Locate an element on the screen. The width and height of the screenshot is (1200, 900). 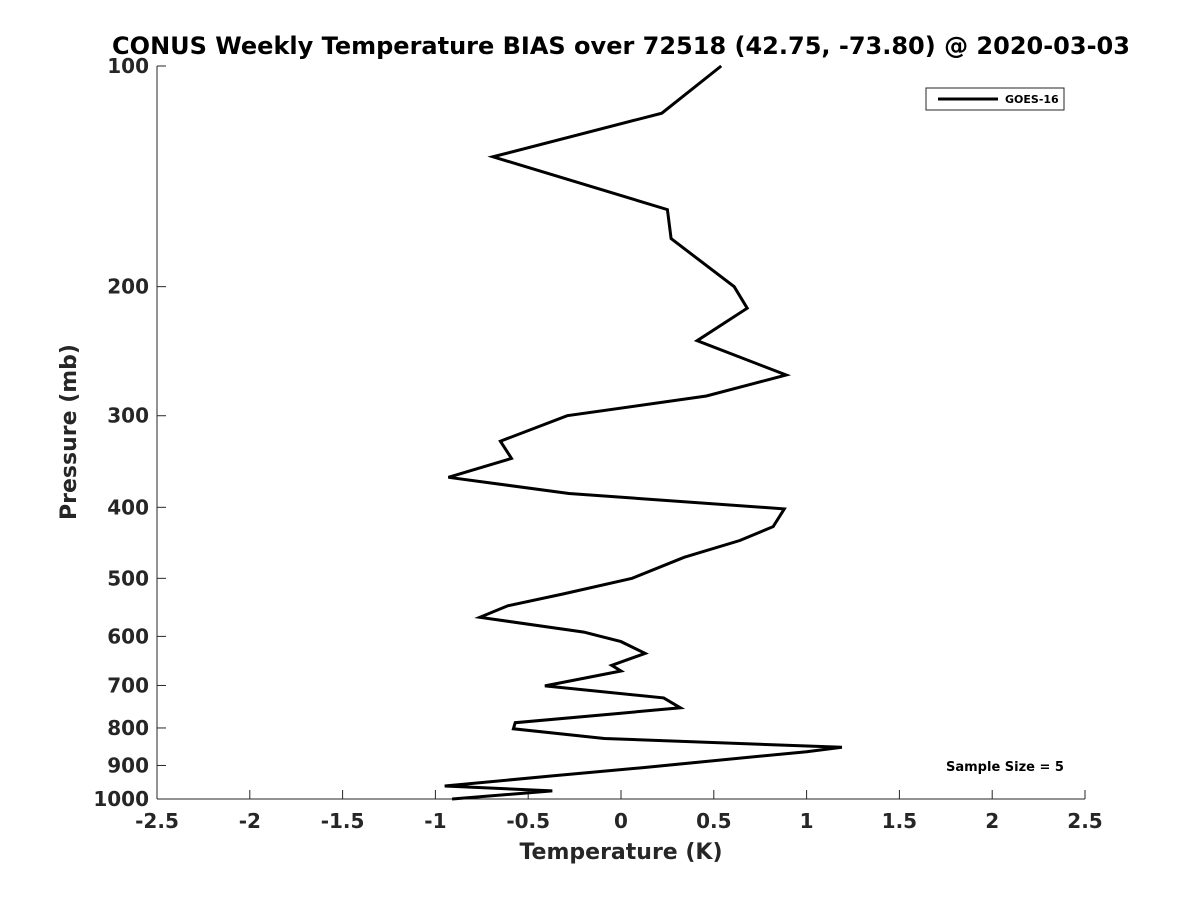
x-tick-label: 0 is located at coordinates (621, 821).